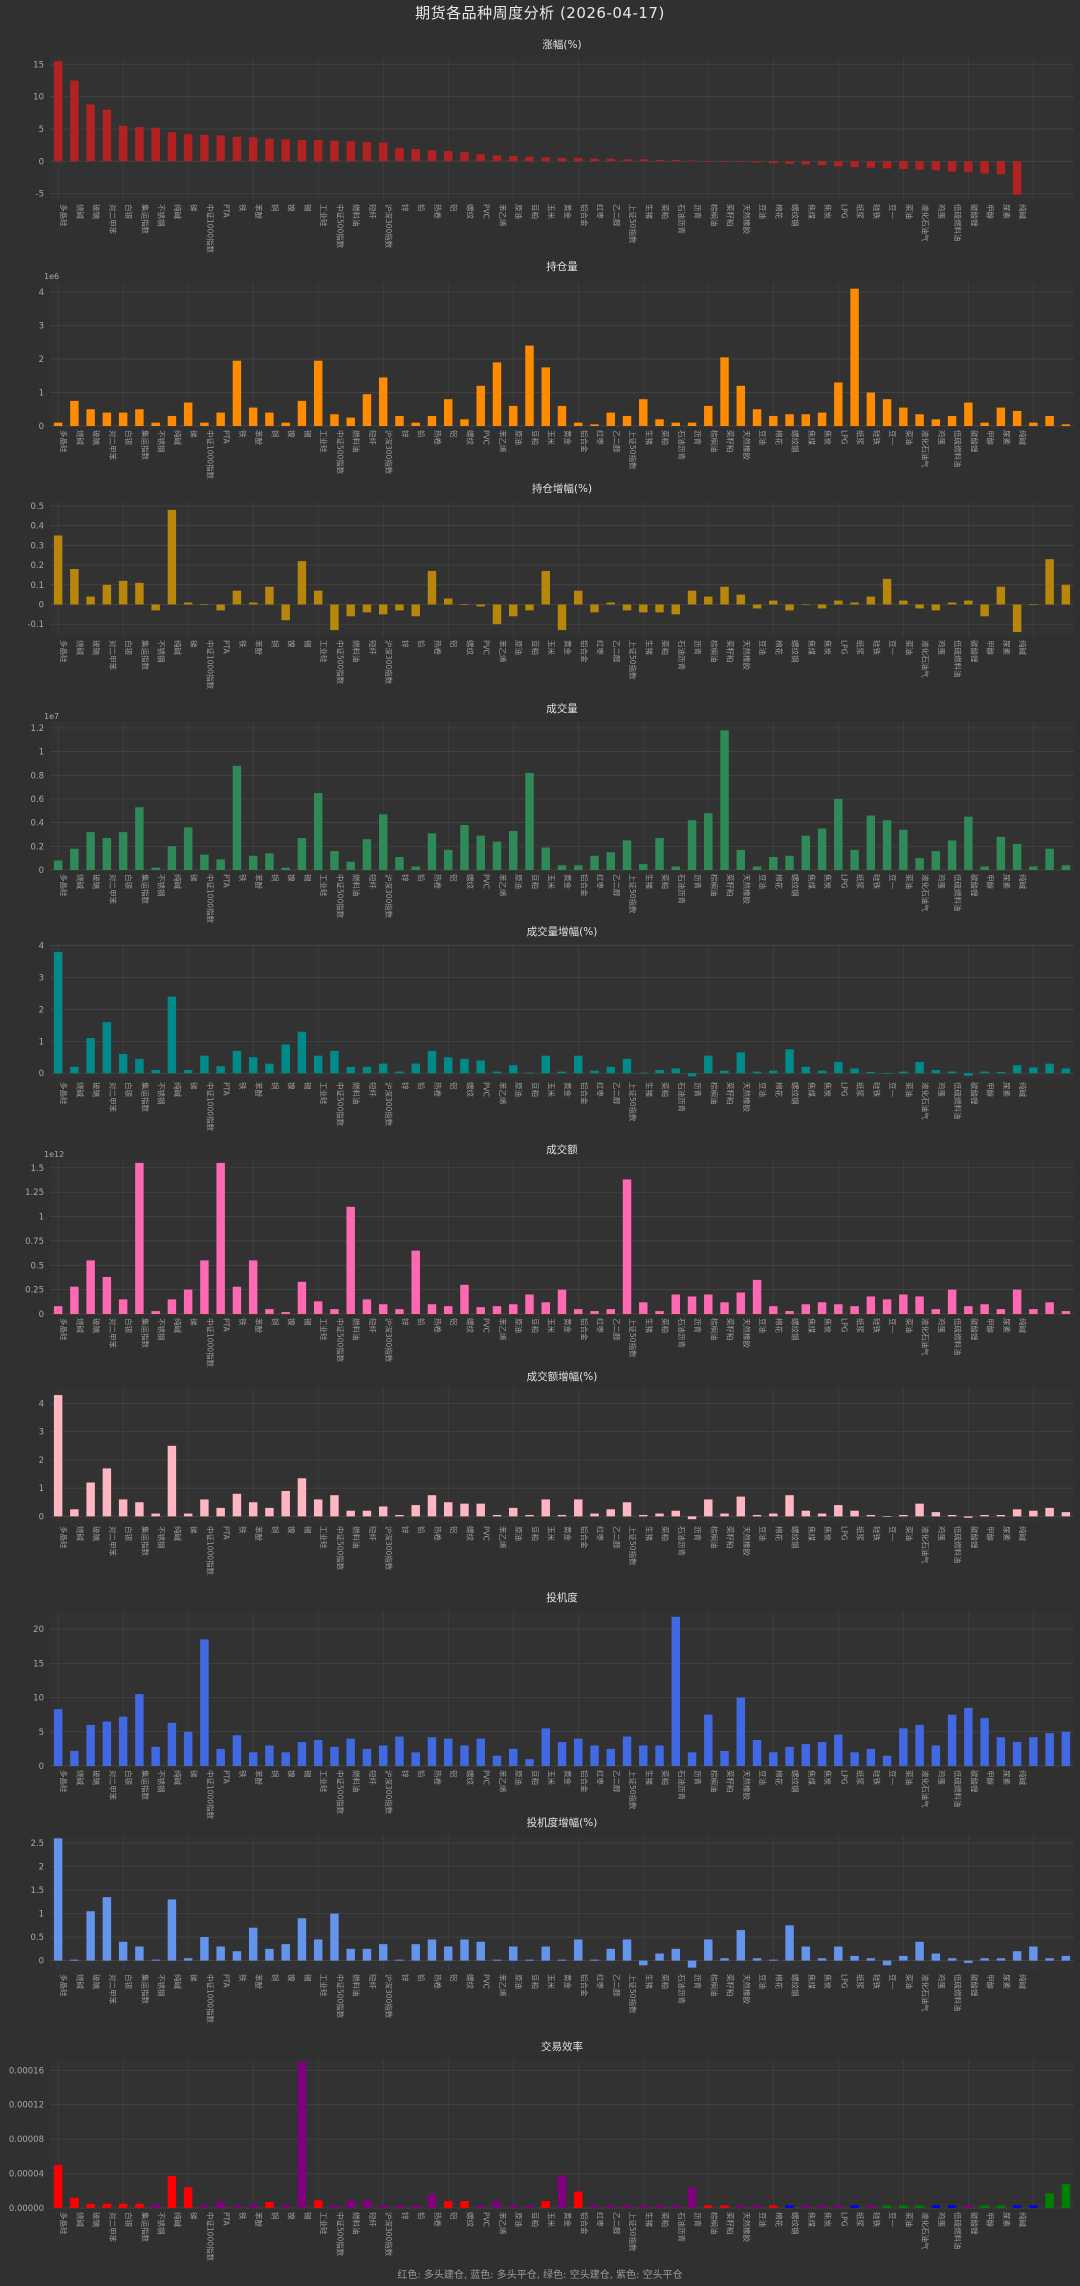 This screenshot has height=2286, width=1080. I want to click on panel-4-xtick: 菜油, so click(909, 1089).